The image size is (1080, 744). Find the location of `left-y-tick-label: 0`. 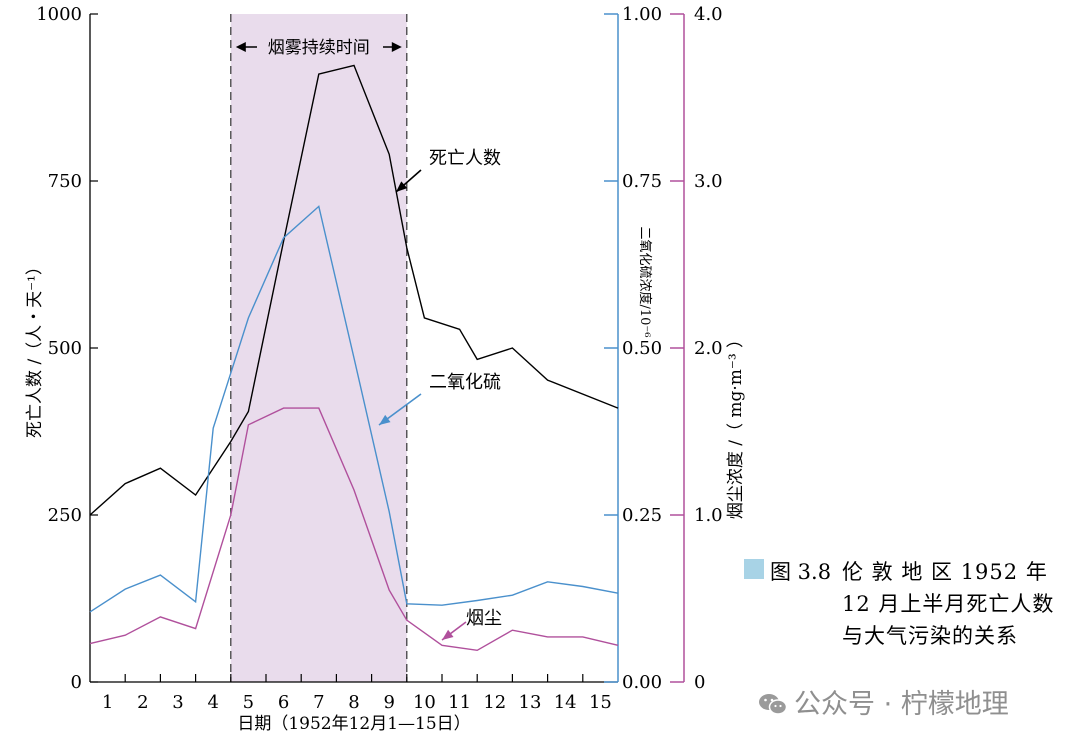

left-y-tick-label: 0 is located at coordinates (76, 682).